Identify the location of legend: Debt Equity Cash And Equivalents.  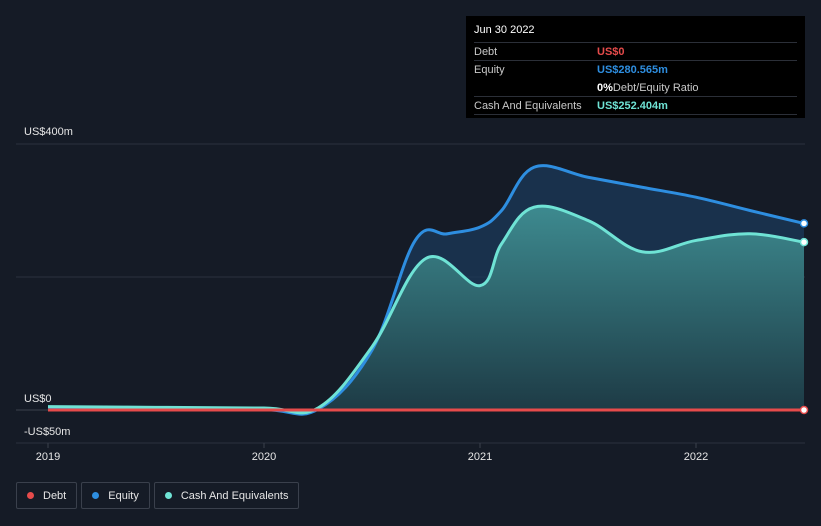
(158, 495).